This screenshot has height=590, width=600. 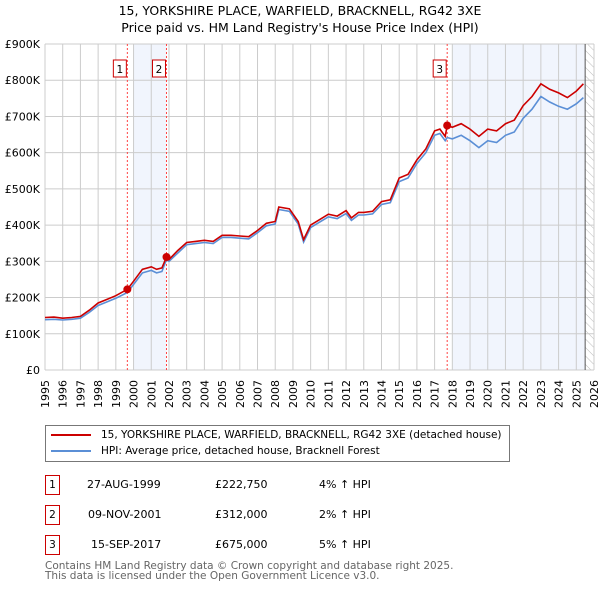 What do you see at coordinates (452, 394) in the screenshot?
I see `x-tick-label: 2018` at bounding box center [452, 394].